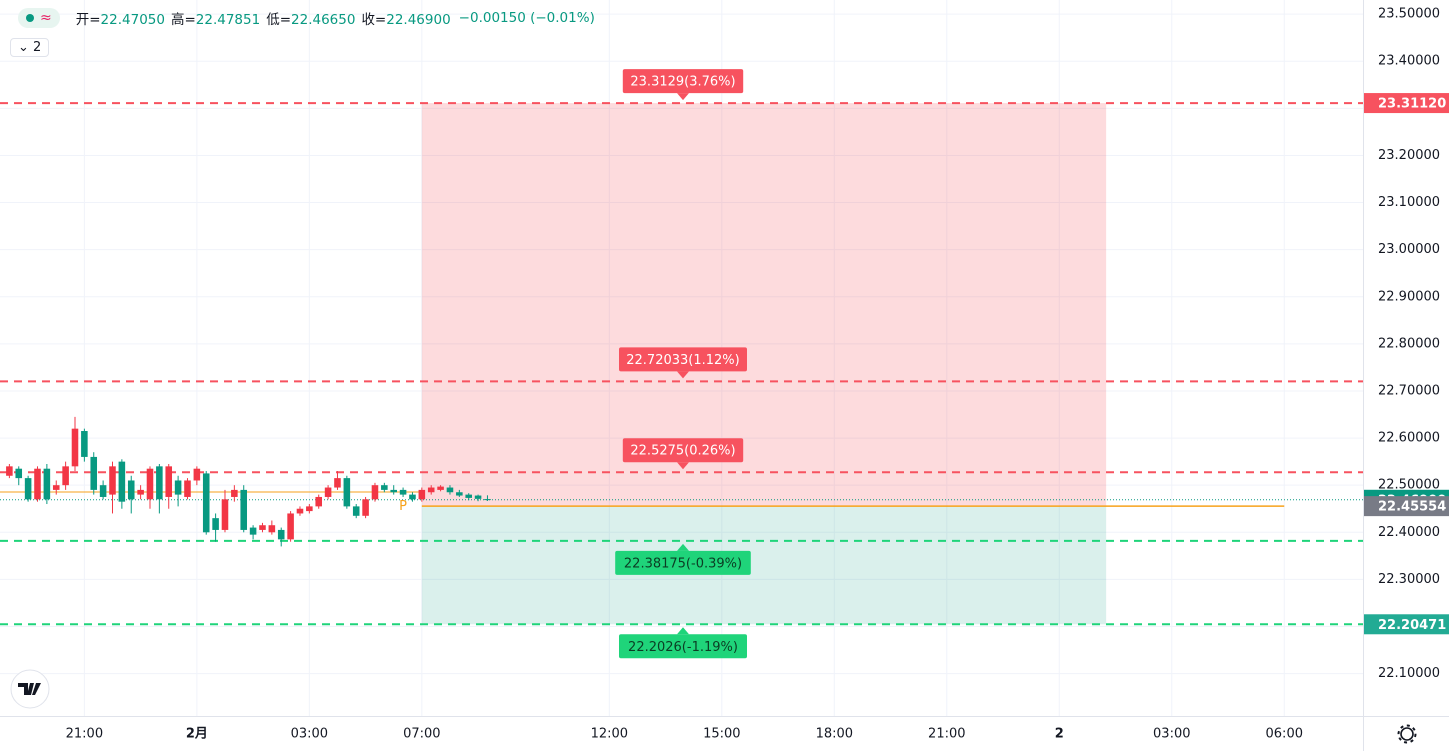 Image resolution: width=1449 pixels, height=751 pixels. I want to click on axis-badge-label: 22.20471, so click(1412, 625).